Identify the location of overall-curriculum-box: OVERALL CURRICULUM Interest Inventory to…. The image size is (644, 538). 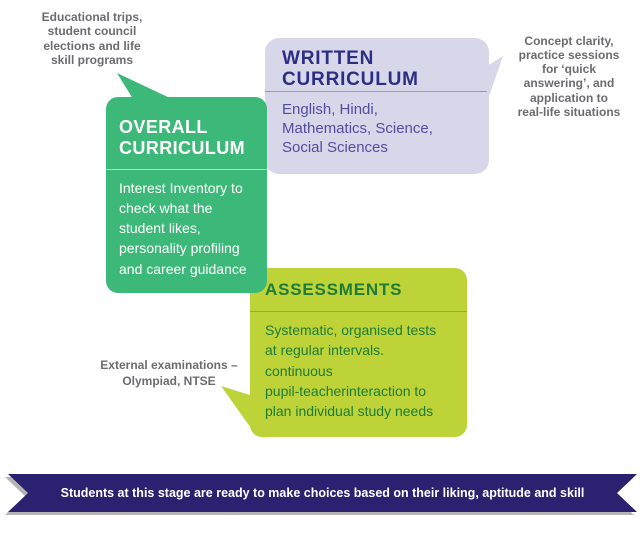
(186, 195).